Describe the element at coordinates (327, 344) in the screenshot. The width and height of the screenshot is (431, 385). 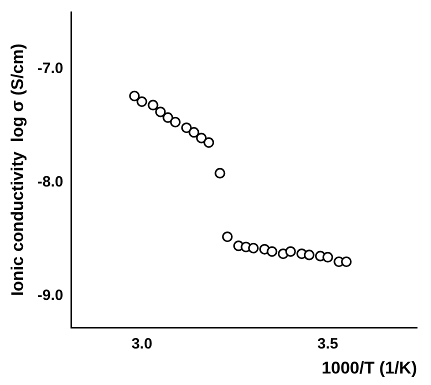
I see `x-tick-label: 3.5` at that location.